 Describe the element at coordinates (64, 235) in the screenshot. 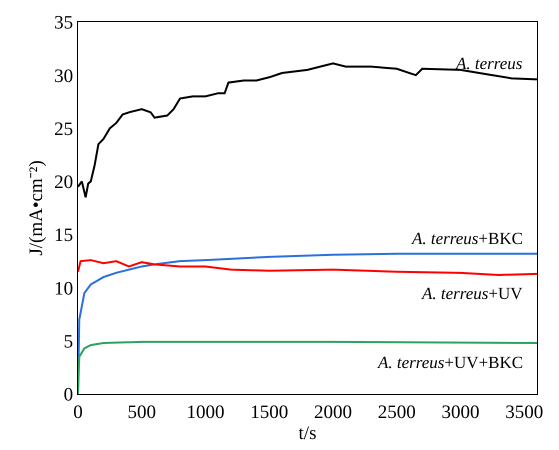

I see `y-tick-label: 15` at that location.